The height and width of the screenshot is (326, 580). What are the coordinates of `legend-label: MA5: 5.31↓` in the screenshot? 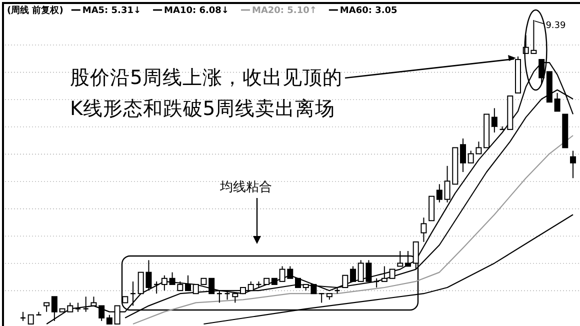 It's located at (112, 11).